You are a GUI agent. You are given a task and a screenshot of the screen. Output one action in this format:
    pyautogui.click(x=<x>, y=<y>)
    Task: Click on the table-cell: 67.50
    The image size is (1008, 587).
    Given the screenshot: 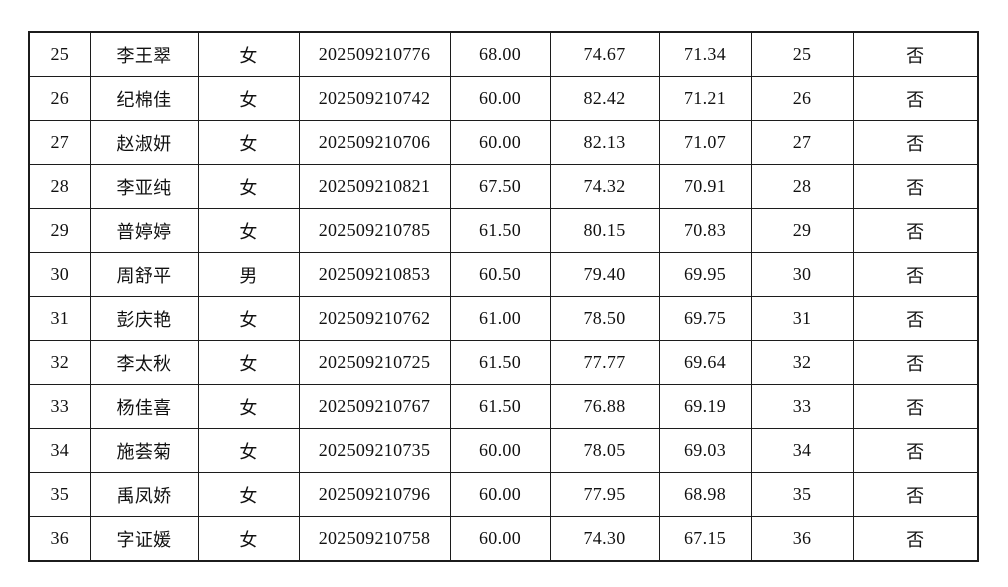 What is the action you would take?
    pyautogui.click(x=500, y=186)
    